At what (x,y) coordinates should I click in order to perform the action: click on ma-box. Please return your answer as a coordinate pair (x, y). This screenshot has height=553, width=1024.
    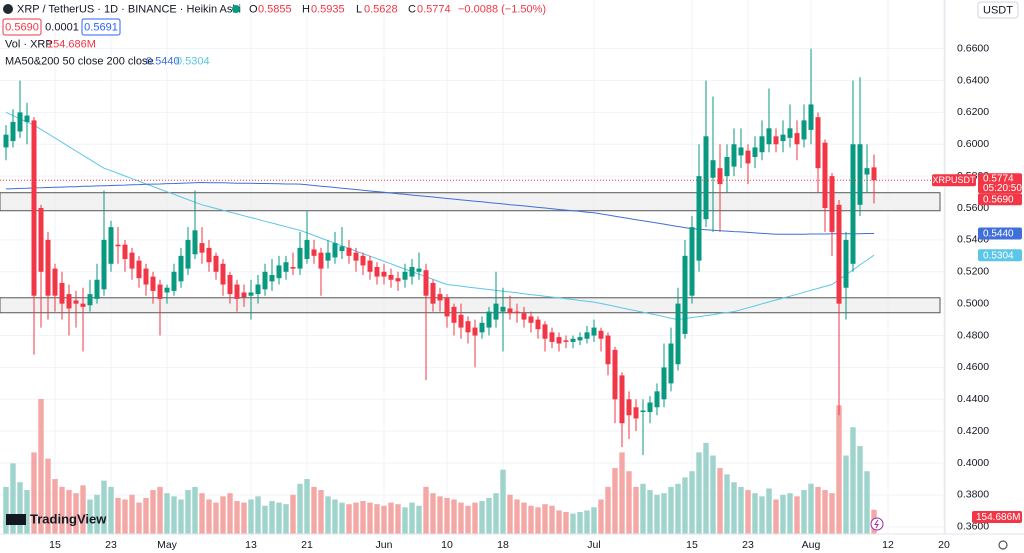
    Looking at the image, I should click on (1000, 255).